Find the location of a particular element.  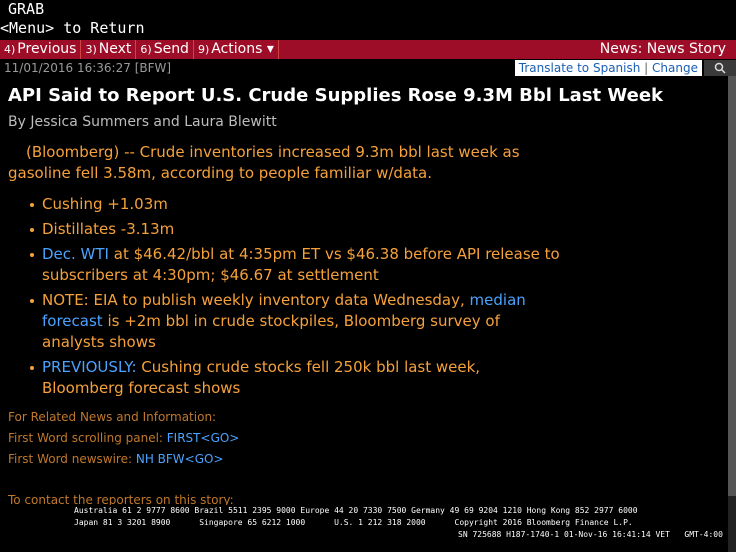

timestamp: 11/01/2016 16:36:27 [BFW] is located at coordinates (88, 68).